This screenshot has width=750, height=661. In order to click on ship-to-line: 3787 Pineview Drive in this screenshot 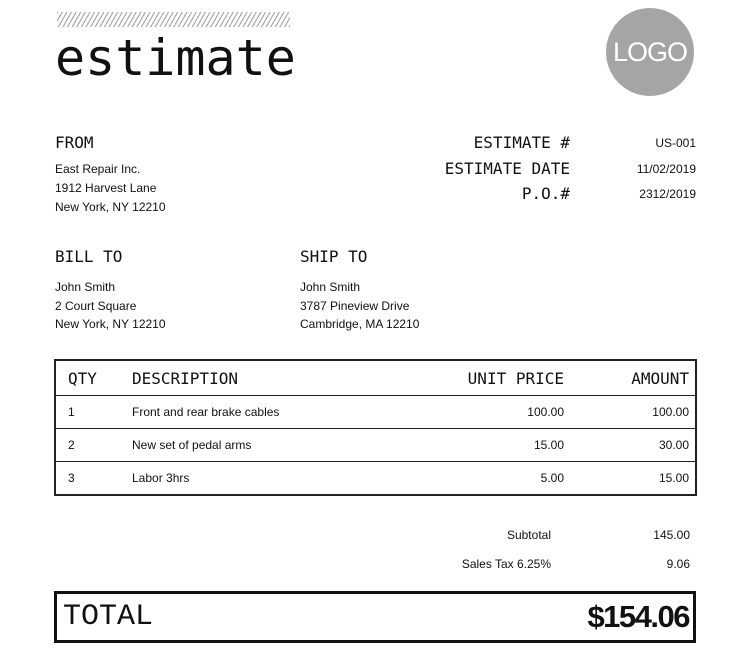, I will do `click(355, 306)`.